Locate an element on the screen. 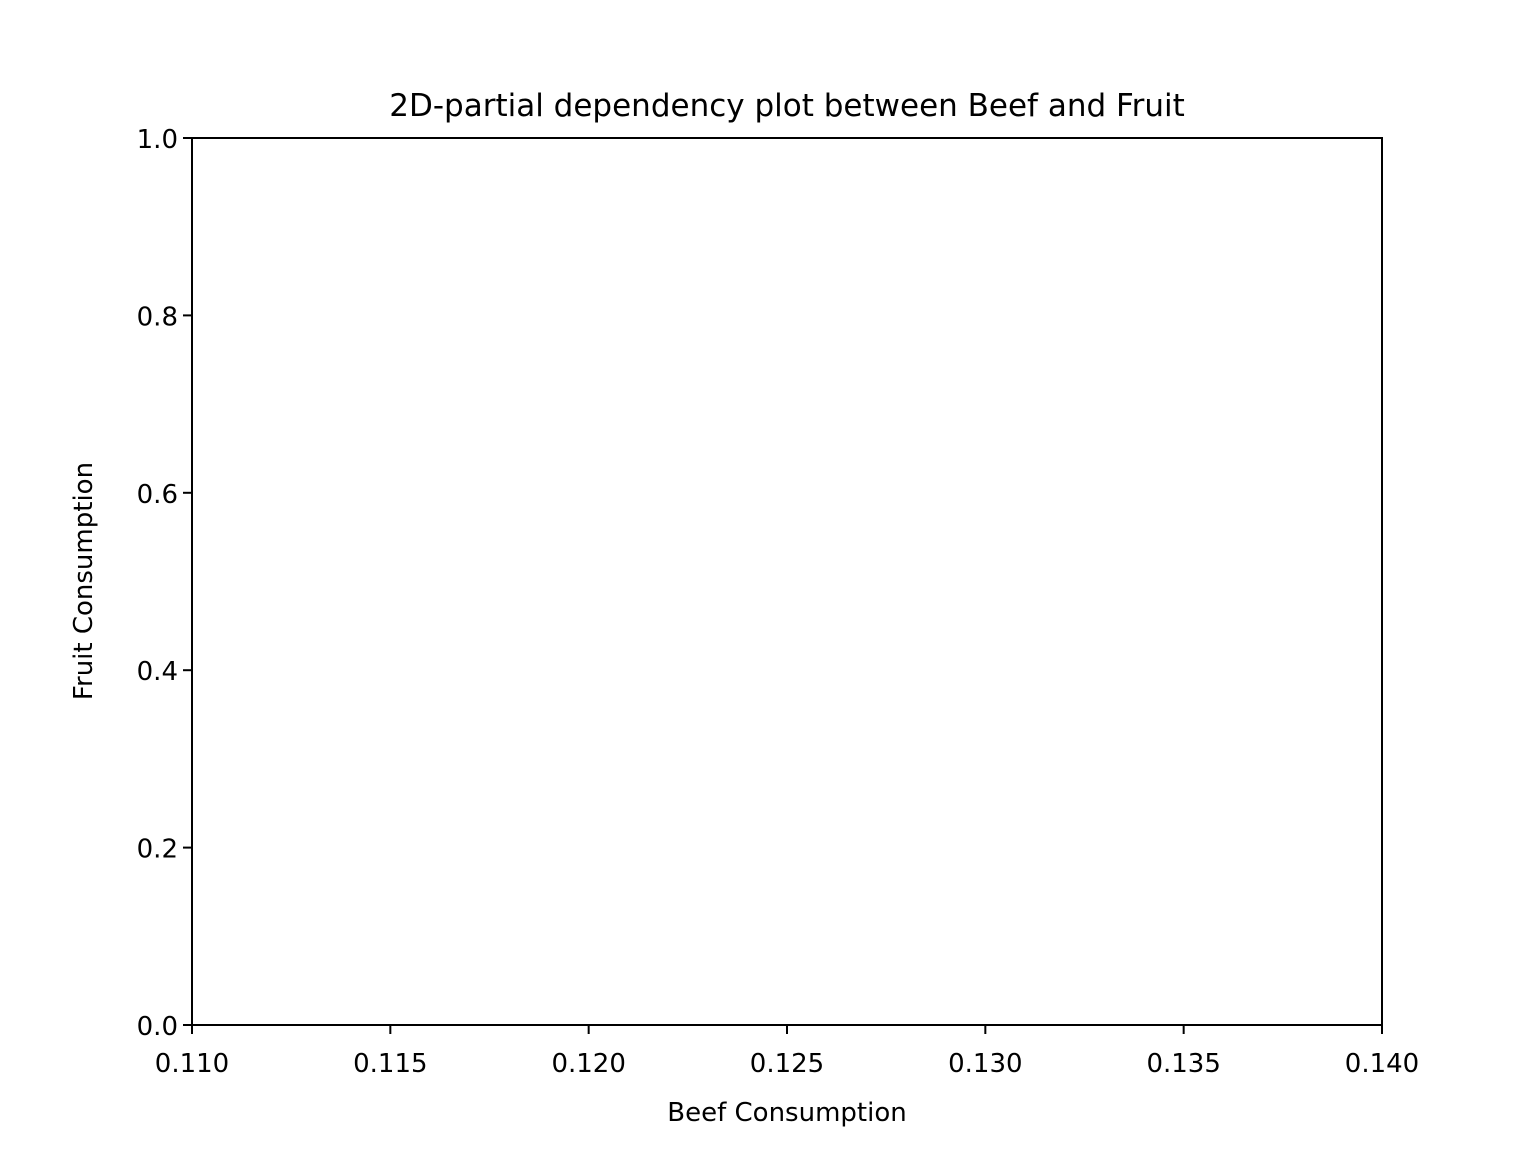  x-tick-label: 0.110 is located at coordinates (192, 1064).